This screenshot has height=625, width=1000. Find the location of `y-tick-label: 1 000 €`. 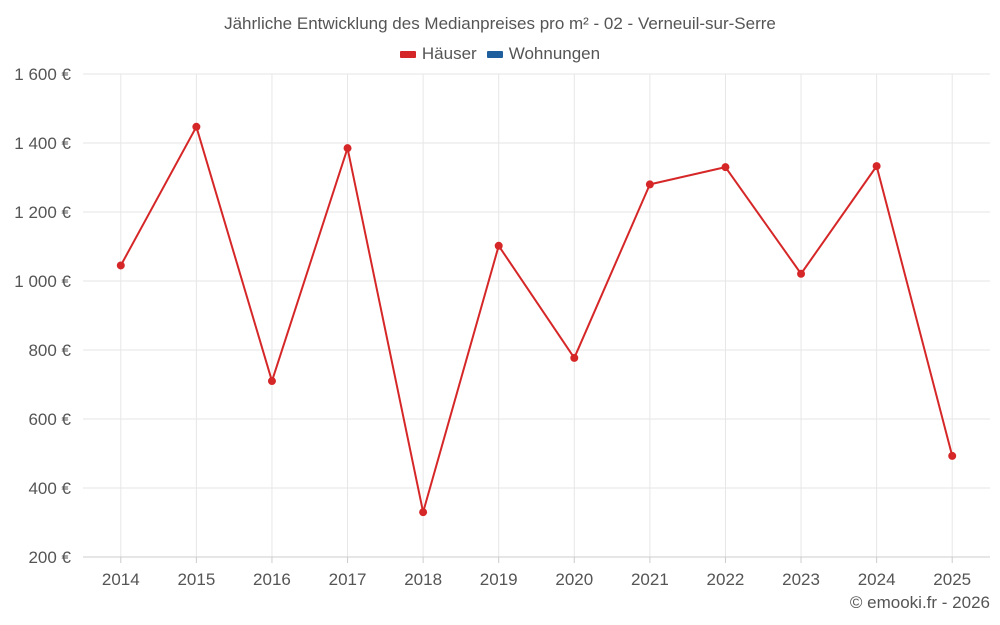

y-tick-label: 1 000 € is located at coordinates (42, 281).